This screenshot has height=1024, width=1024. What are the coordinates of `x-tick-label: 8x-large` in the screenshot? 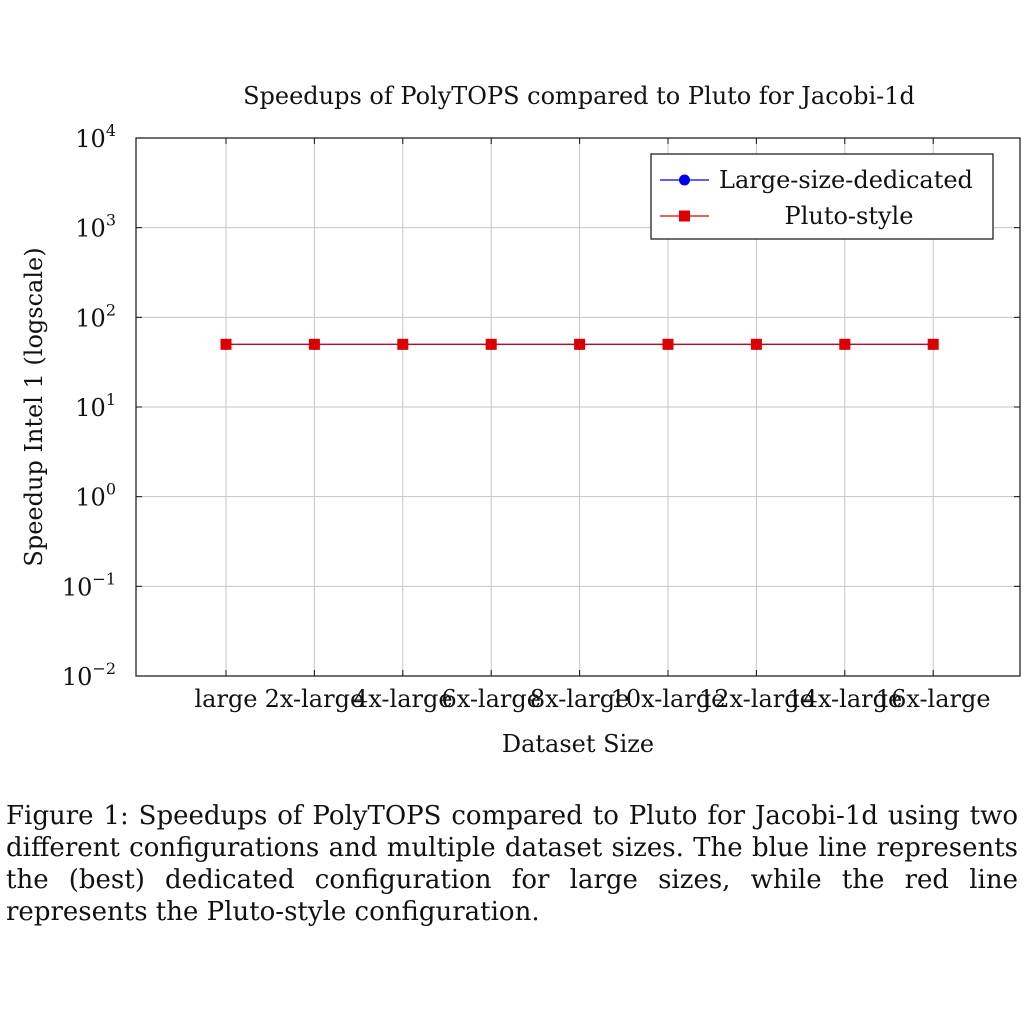 It's located at (580, 699).